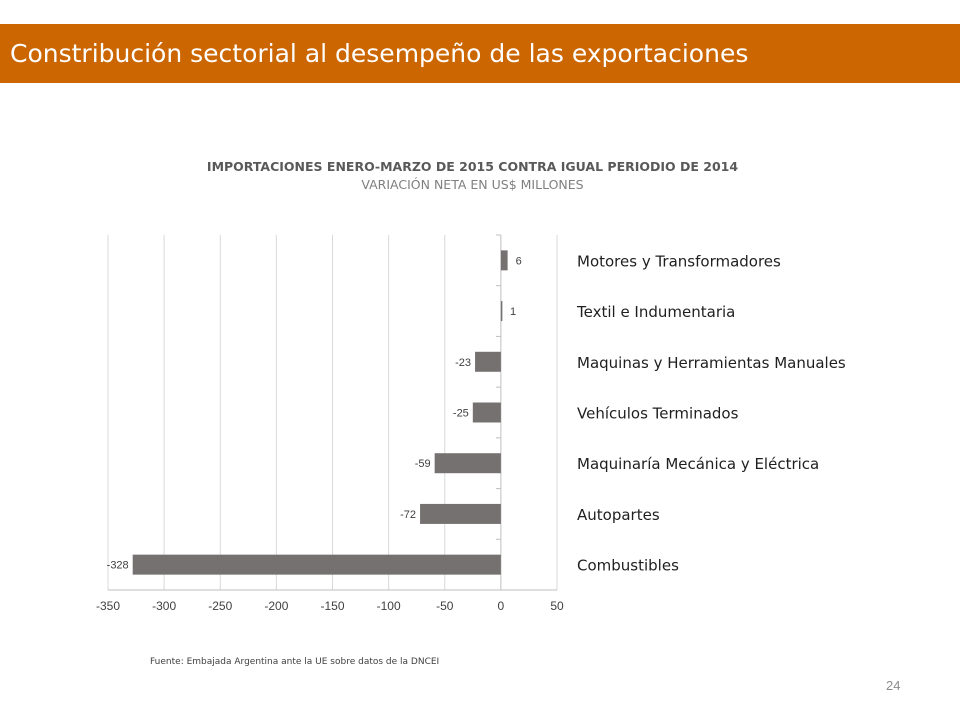 This screenshot has height=720, width=960. I want to click on x-tick-label: 0, so click(501, 606).